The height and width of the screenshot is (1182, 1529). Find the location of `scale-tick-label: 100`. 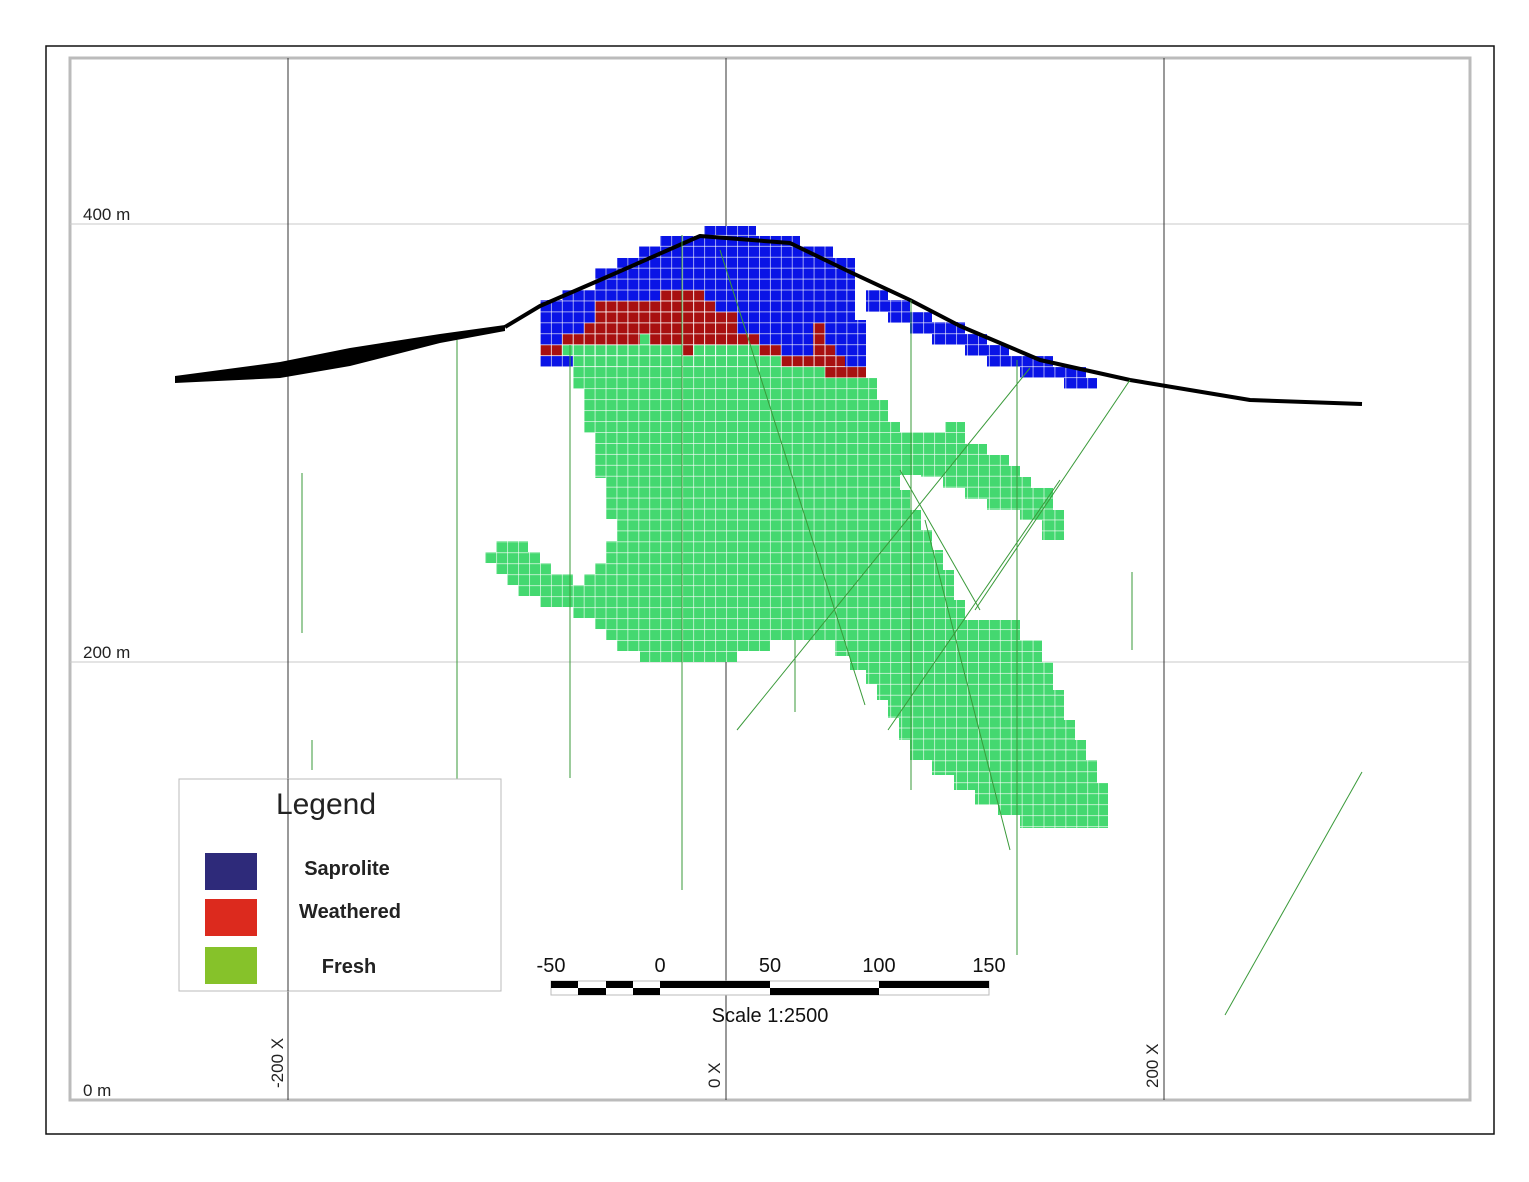

scale-tick-label: 100 is located at coordinates (878, 966).